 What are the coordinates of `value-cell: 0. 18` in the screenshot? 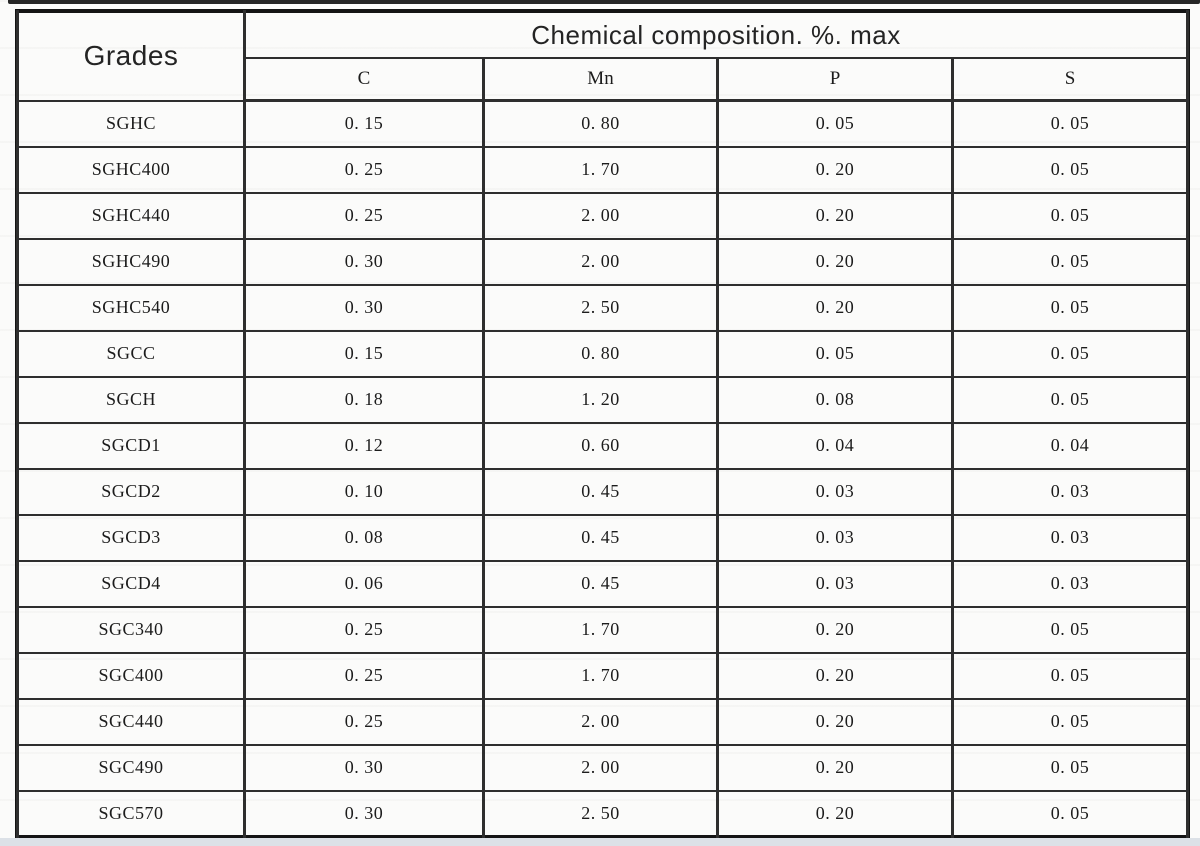 It's located at (364, 399).